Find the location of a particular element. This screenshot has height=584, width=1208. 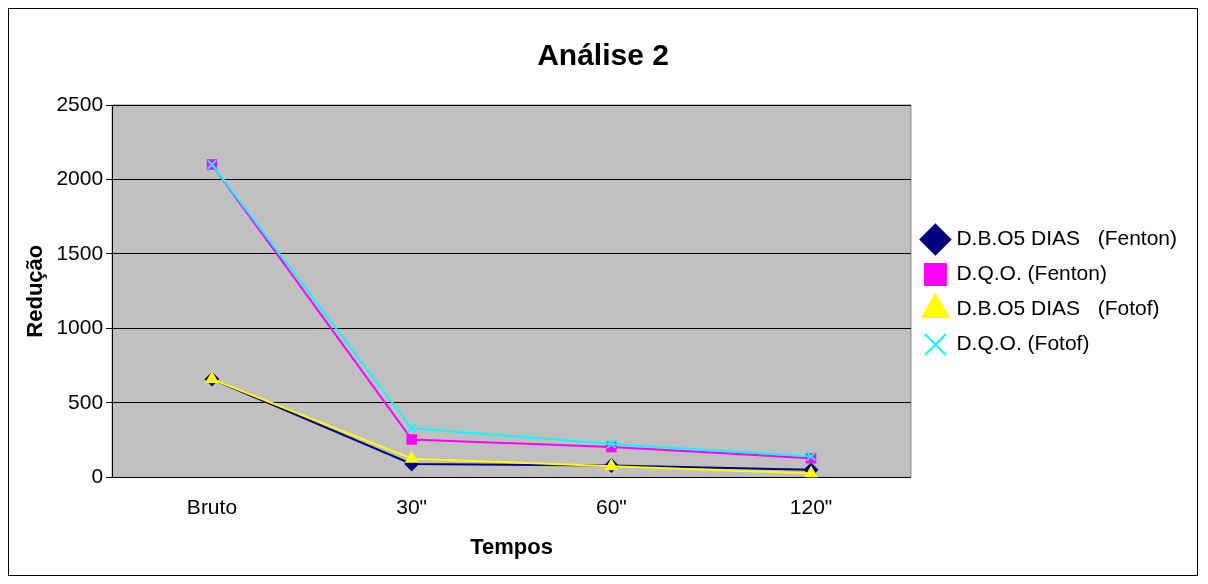

chart-title: Análise 2 is located at coordinates (603, 55).